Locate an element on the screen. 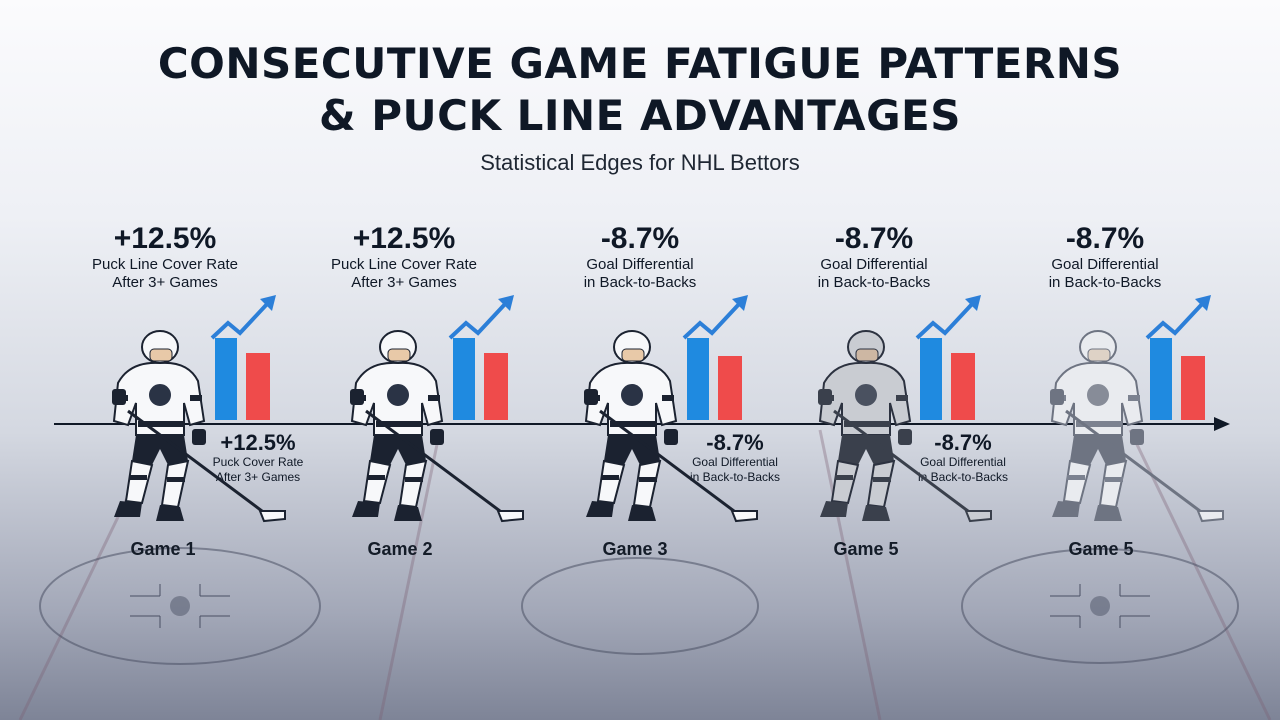 Image resolution: width=1280 pixels, height=720 pixels. stat-game-5: -8.7% Goal Differential in Back-to-Backs is located at coordinates (1105, 257).